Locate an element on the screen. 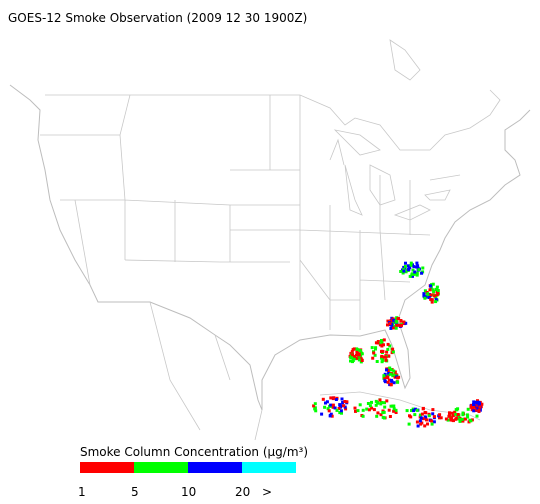 This screenshot has height=504, width=540. great-lakes is located at coordinates (392, 175).